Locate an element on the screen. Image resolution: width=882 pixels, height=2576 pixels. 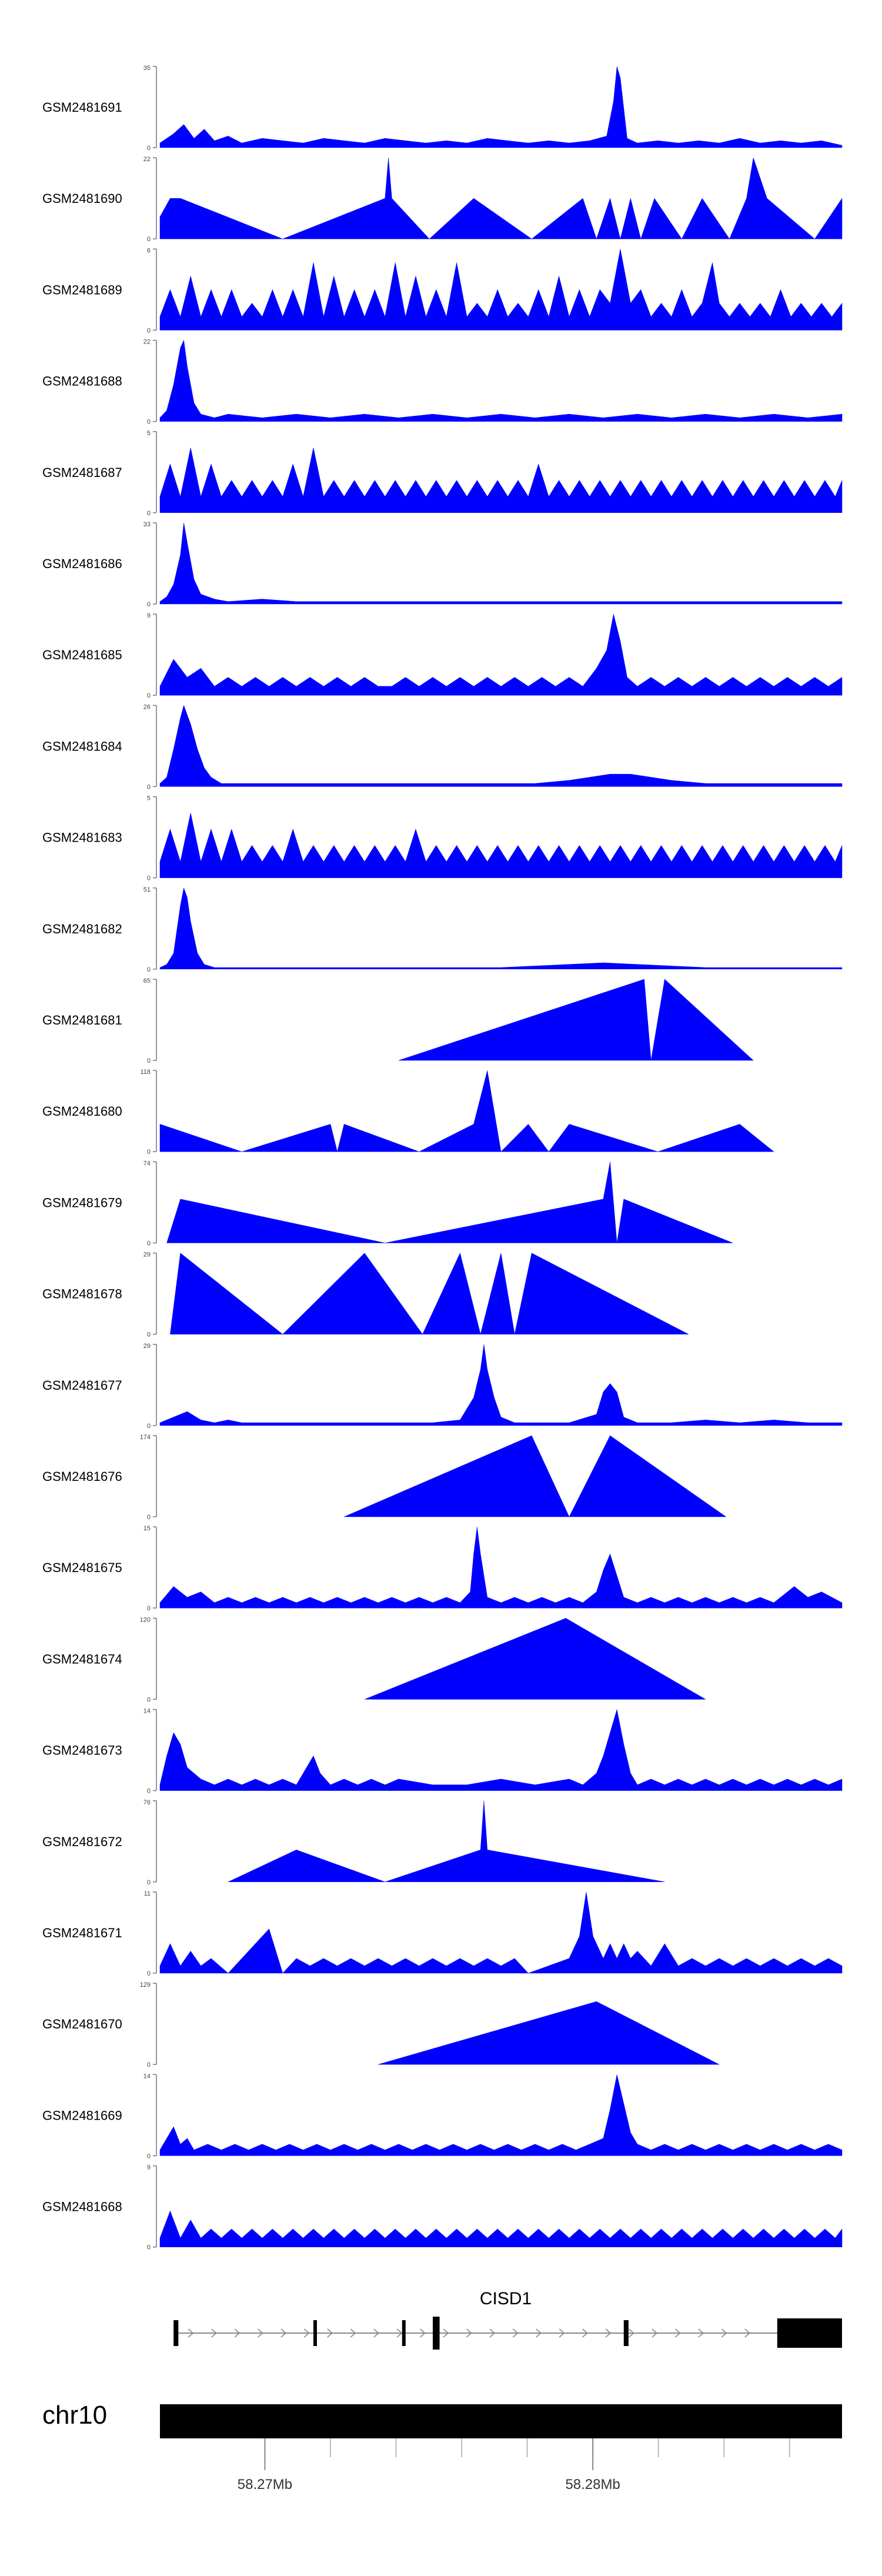
track-GSM2481686: GSM2481686 33 0 is located at coordinates (442, 564).